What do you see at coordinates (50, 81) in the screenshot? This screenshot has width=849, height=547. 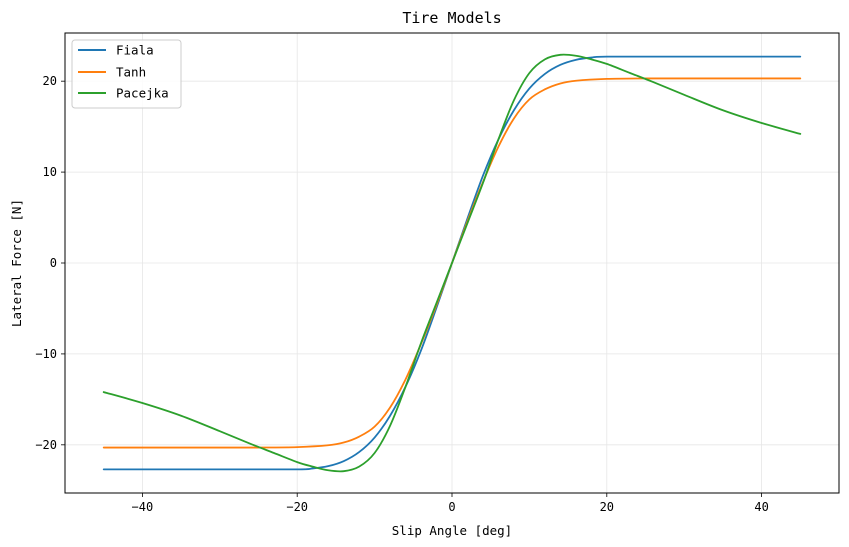 I see `y-tick-label: 20` at bounding box center [50, 81].